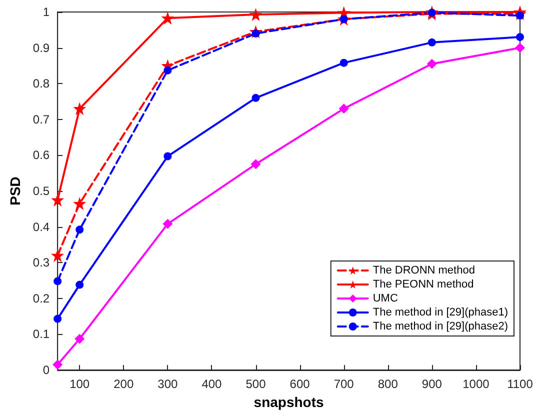 The width and height of the screenshot is (536, 416). I want to click on x-tick-label: 900, so click(432, 384).